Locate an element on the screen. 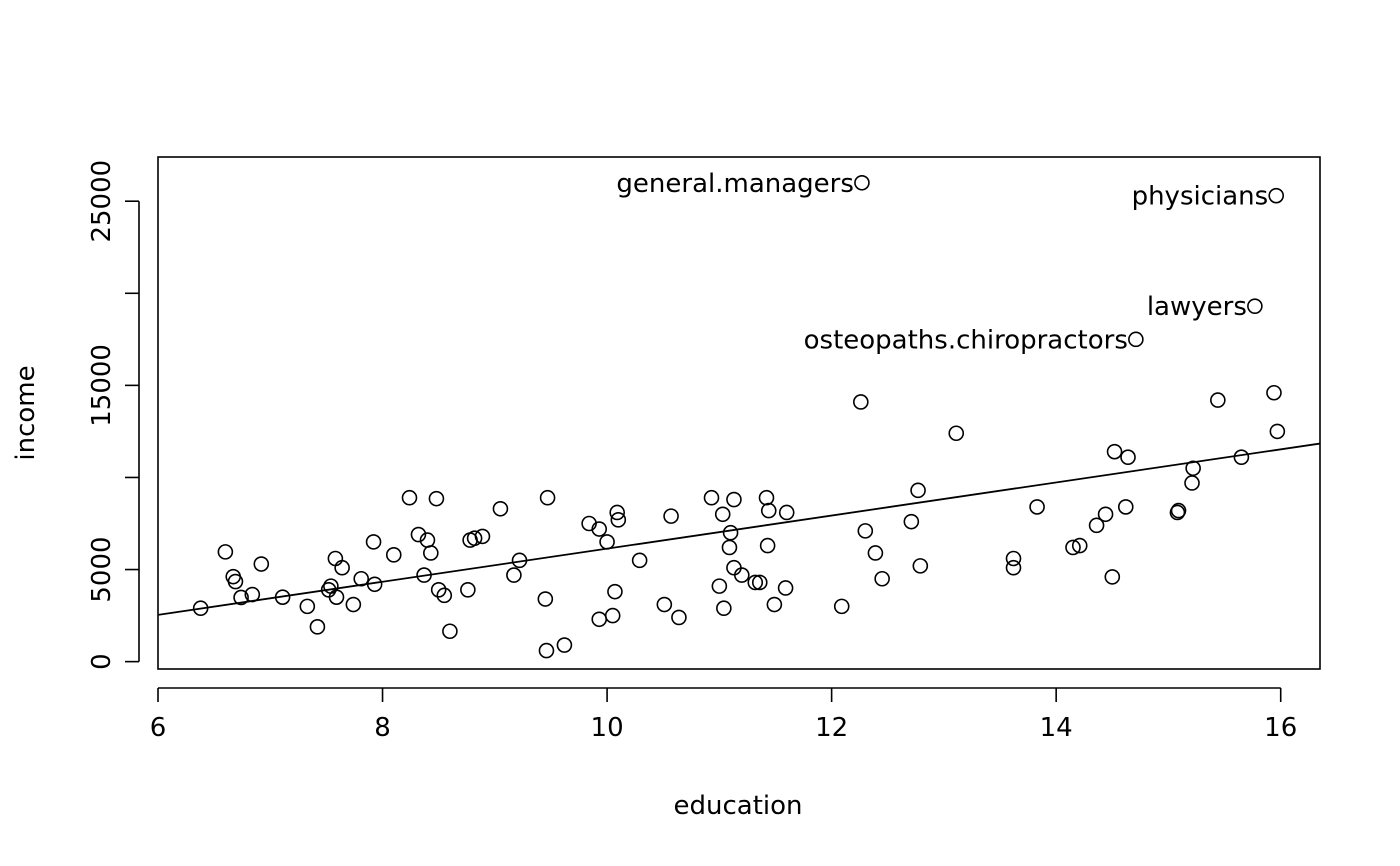  point-label: general.managers is located at coordinates (735, 184).